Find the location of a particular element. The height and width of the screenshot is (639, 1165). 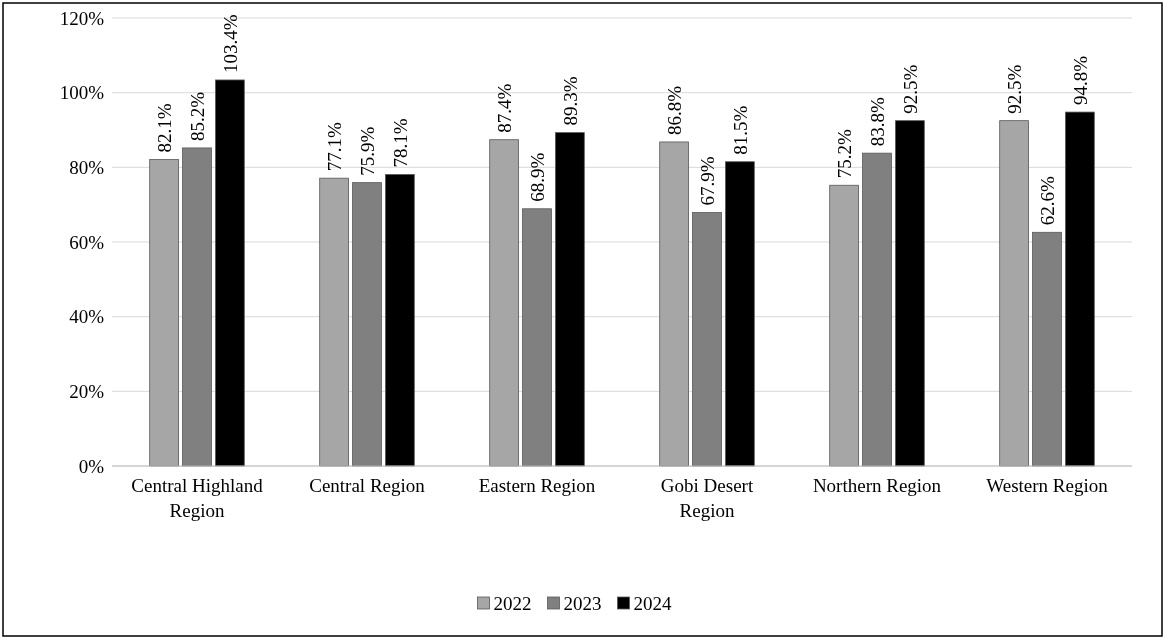

data-label: 82.1% is located at coordinates (165, 128).